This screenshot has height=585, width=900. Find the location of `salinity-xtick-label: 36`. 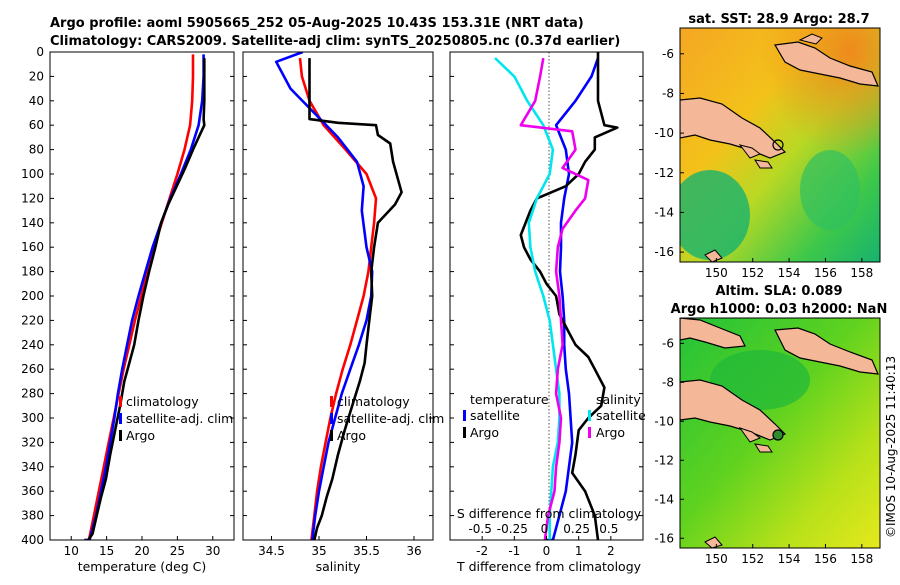

salinity-xtick-label: 36 is located at coordinates (413, 551).